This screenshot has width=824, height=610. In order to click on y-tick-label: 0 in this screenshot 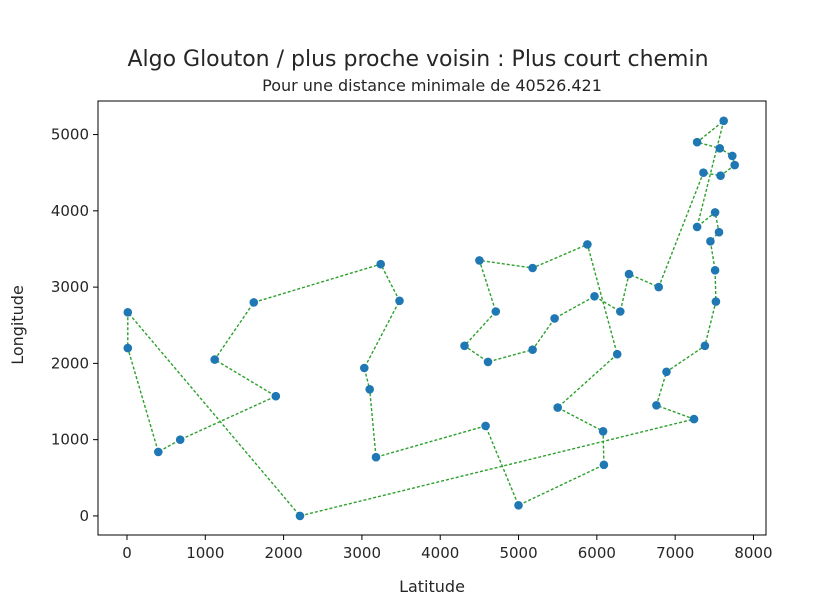, I will do `click(84, 516)`.